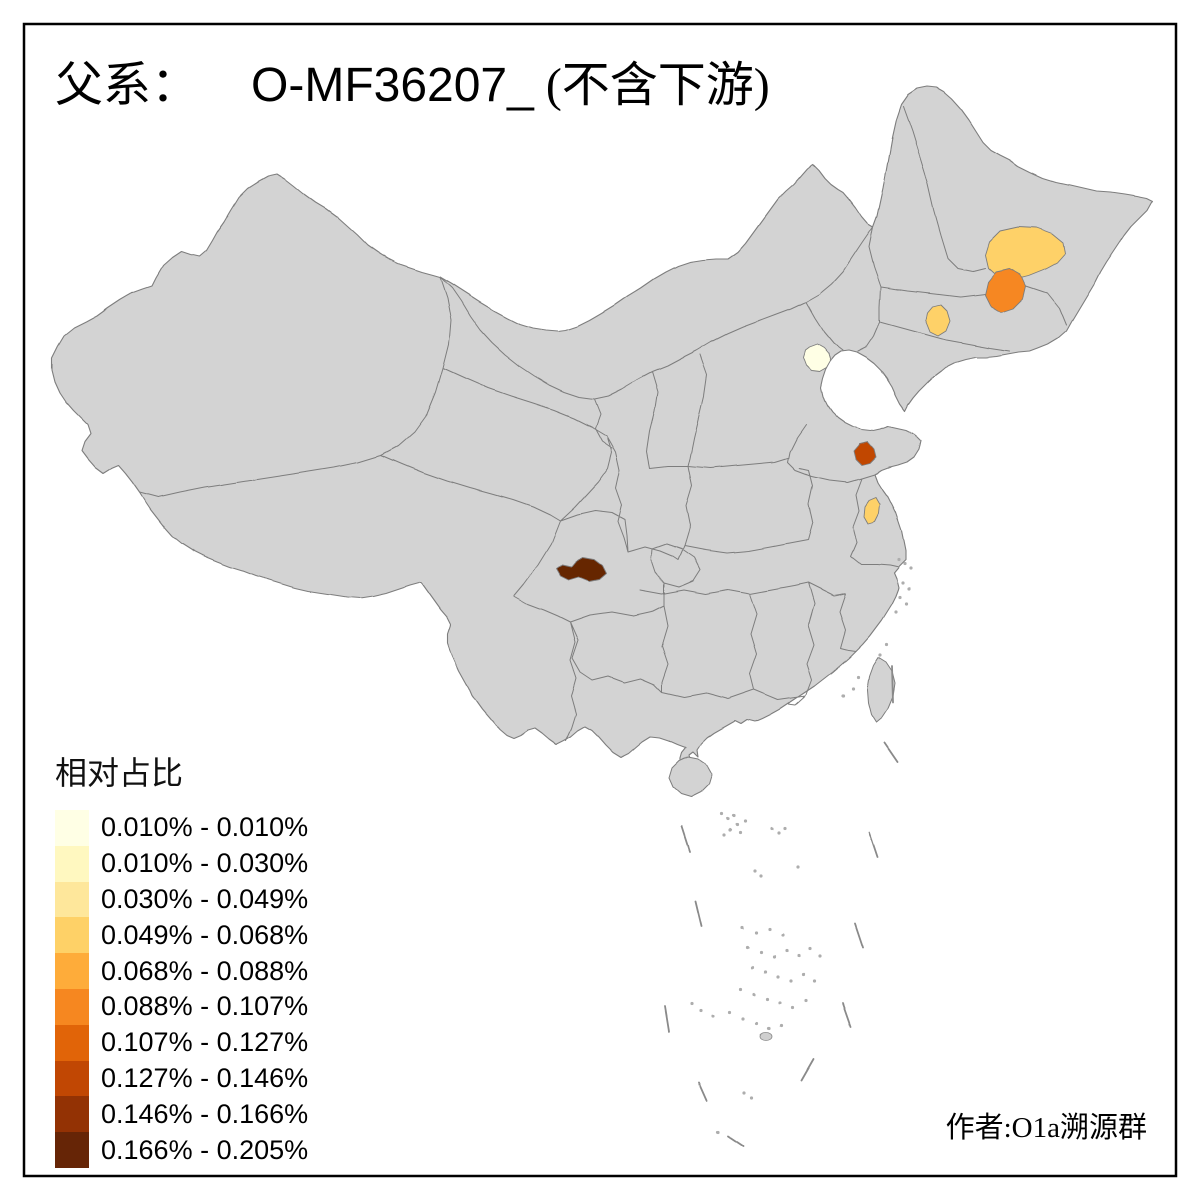 The width and height of the screenshot is (1200, 1200). I want to click on region-sichuan, so click(581, 569).